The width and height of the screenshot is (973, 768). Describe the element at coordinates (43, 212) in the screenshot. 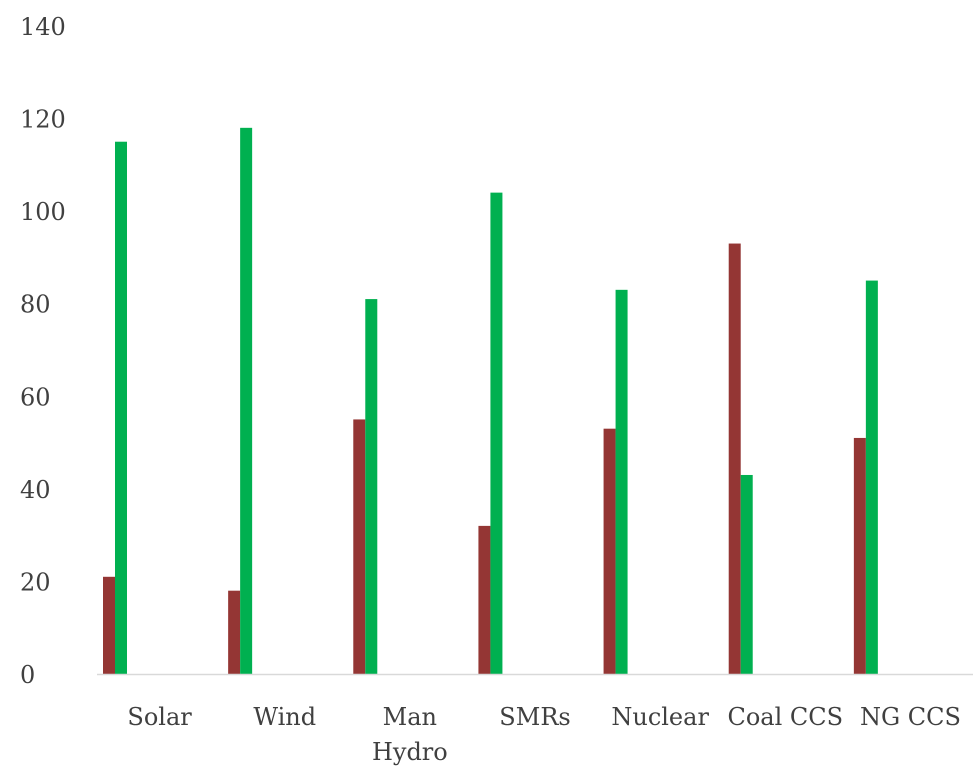

I see `y-tick-label: 100` at that location.